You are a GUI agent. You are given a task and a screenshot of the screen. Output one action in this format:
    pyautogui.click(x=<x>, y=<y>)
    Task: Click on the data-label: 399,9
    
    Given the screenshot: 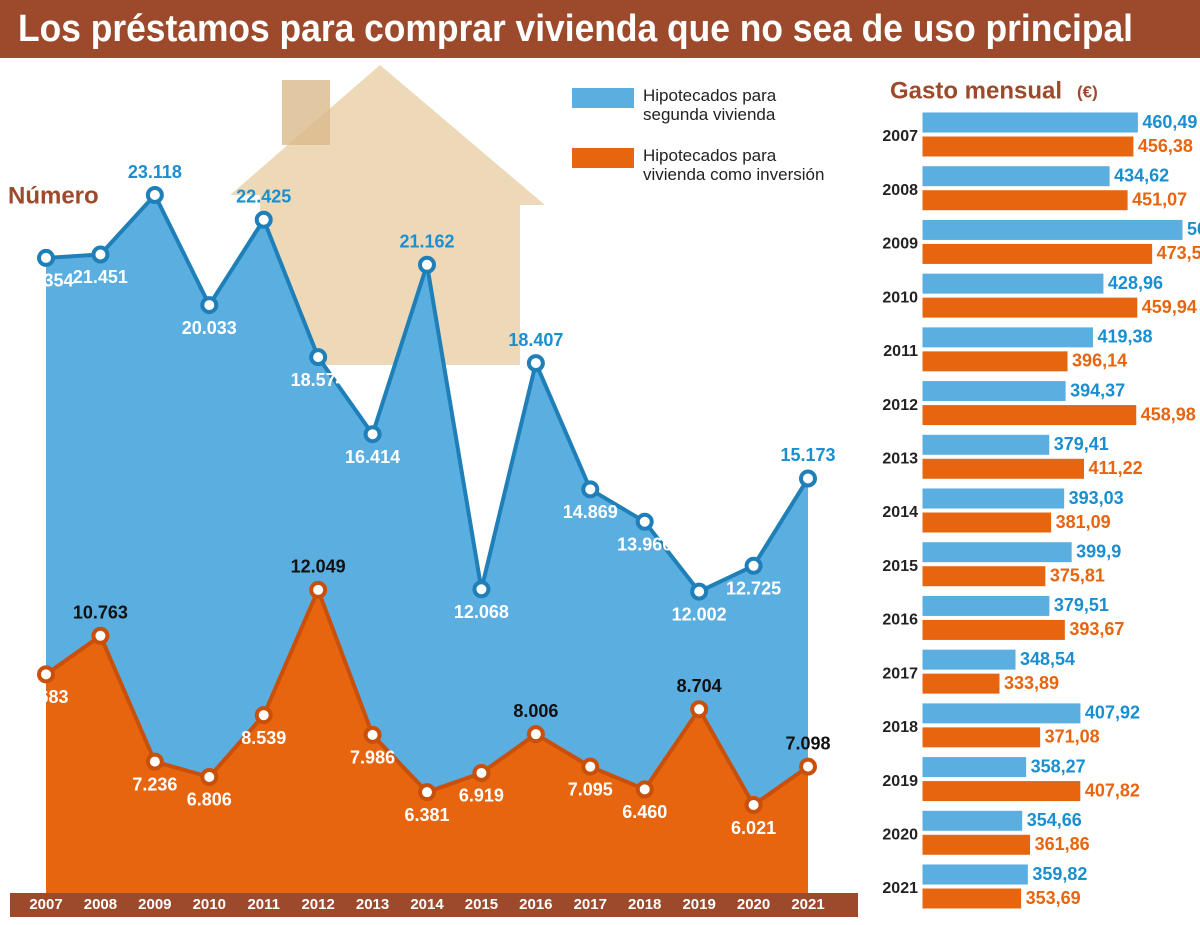 What is the action you would take?
    pyautogui.click(x=1098, y=551)
    